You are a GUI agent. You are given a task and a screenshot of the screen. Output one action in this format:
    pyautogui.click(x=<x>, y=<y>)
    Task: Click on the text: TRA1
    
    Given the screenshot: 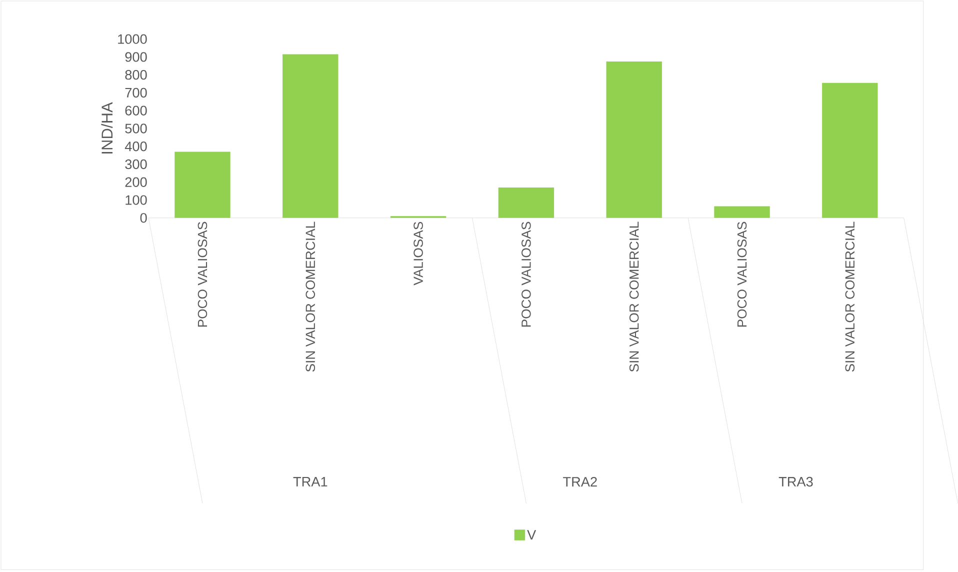 What is the action you would take?
    pyautogui.click(x=310, y=482)
    